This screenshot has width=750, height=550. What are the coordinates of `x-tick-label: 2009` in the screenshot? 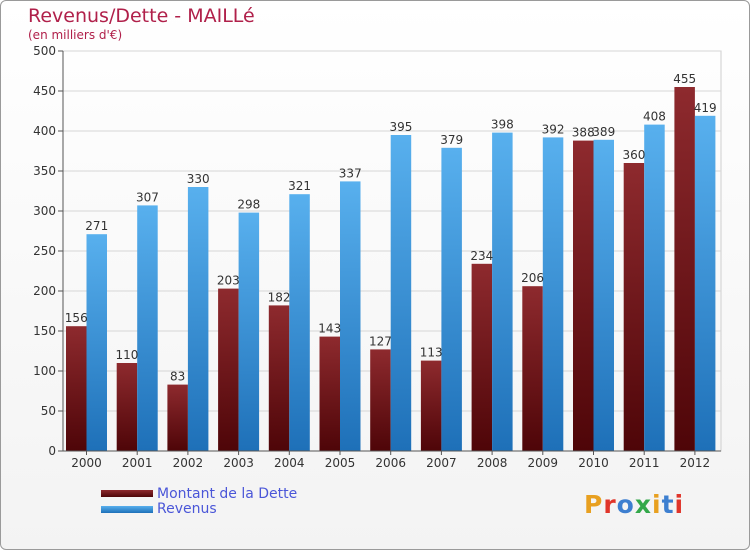 It's located at (543, 463).